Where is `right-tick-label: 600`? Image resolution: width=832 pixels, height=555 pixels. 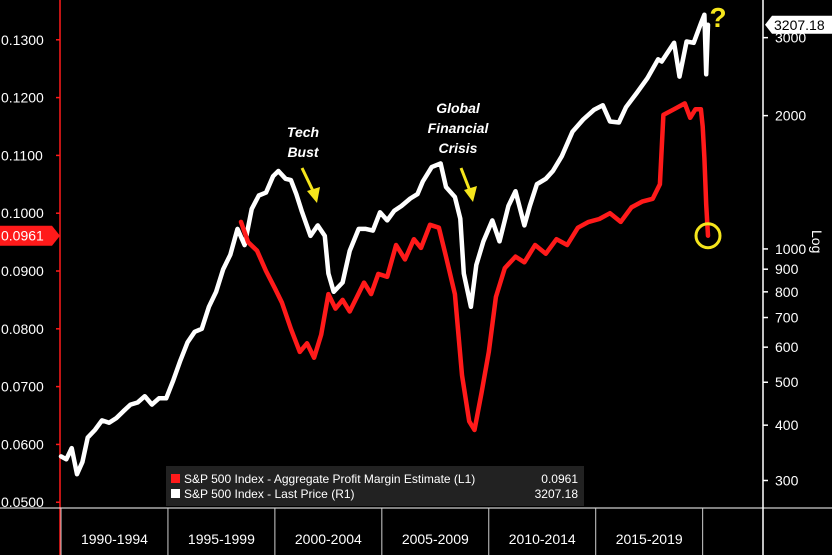
right-tick-label: 600 is located at coordinates (787, 347).